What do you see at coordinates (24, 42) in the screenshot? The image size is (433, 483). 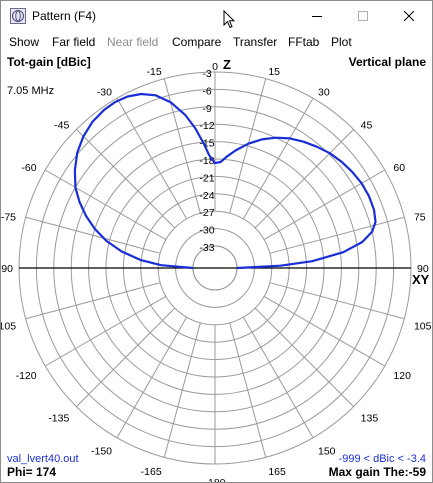 I see `menu-show: Show` at bounding box center [24, 42].